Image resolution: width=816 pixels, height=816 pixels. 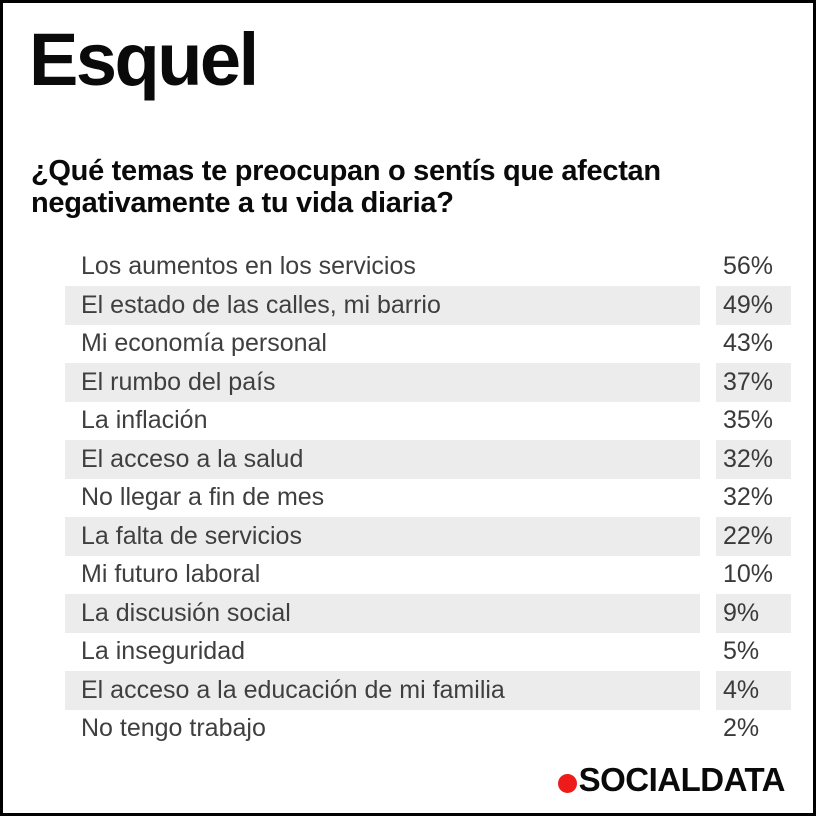 What do you see at coordinates (248, 266) in the screenshot?
I see `topic-label: Los aumentos en los servicios` at bounding box center [248, 266].